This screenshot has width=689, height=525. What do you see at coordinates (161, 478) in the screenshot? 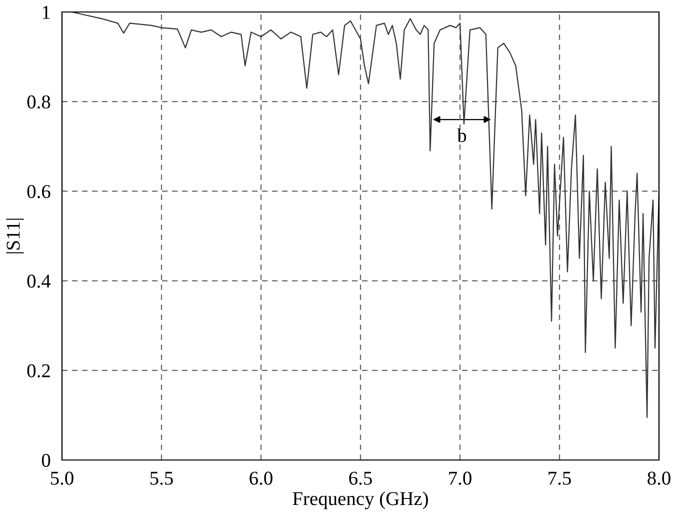
I see `x-tick-label: 5.5` at bounding box center [161, 478].